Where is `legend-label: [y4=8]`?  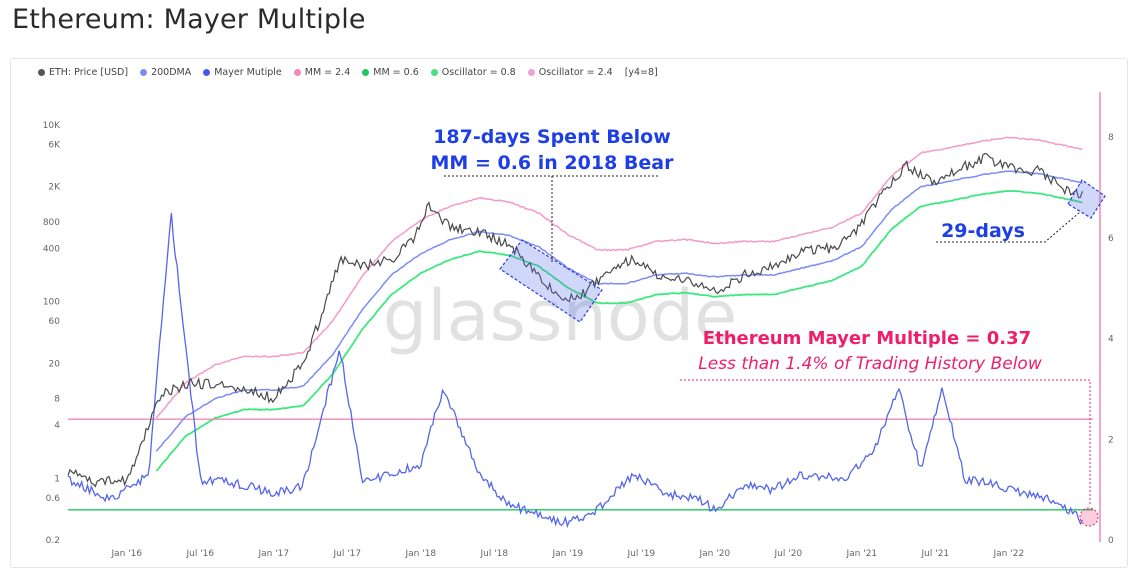 legend-label: [y4=8] is located at coordinates (641, 72).